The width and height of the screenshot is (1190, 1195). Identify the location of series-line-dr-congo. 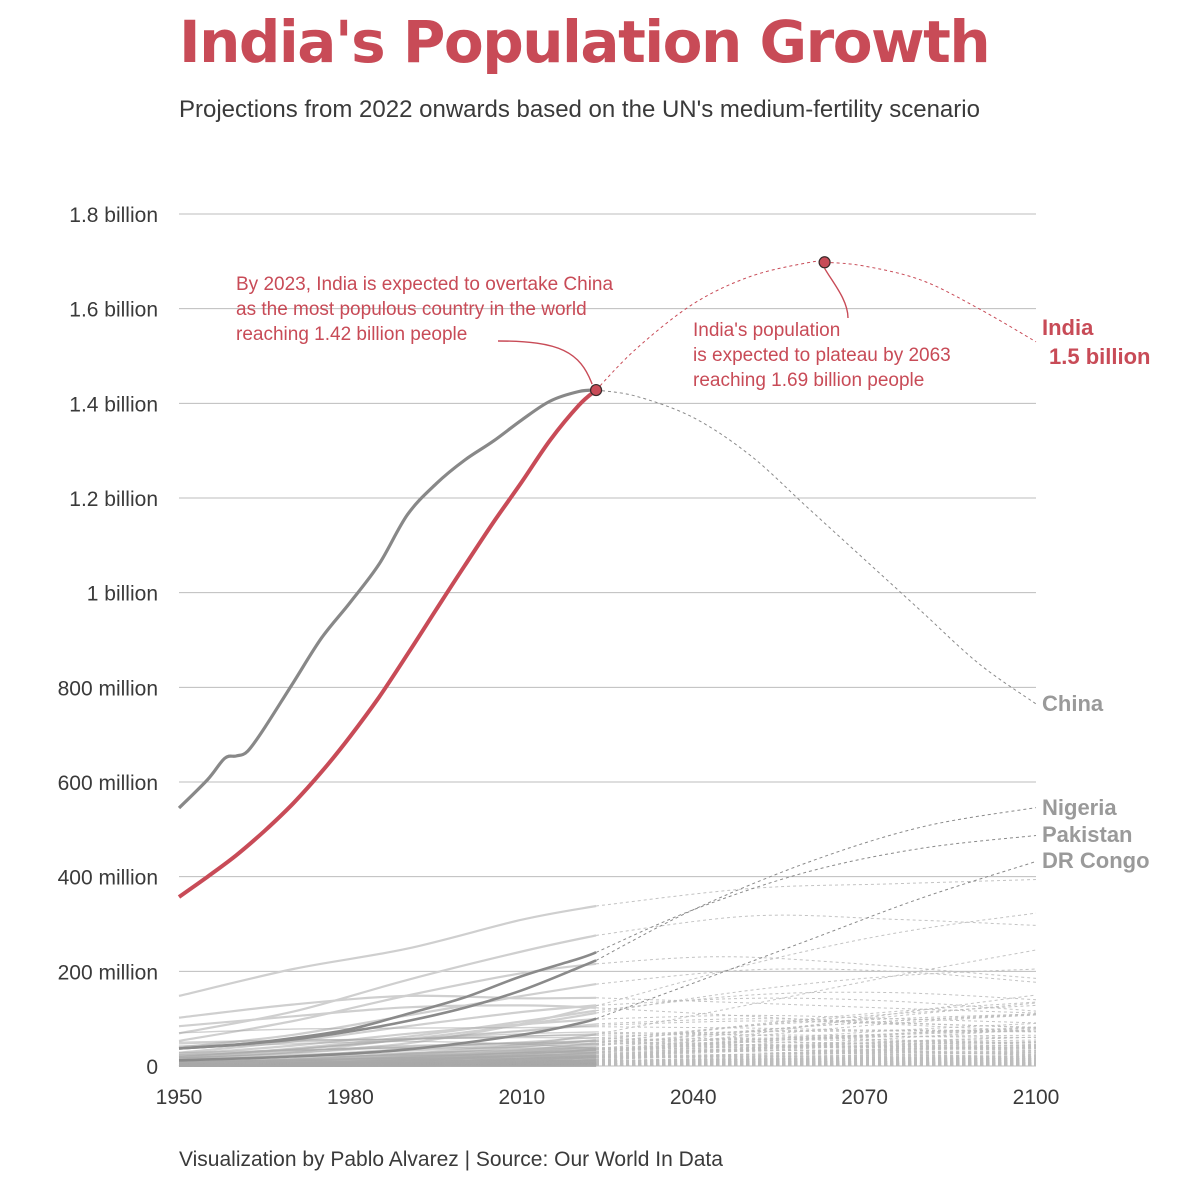
(387, 1039).